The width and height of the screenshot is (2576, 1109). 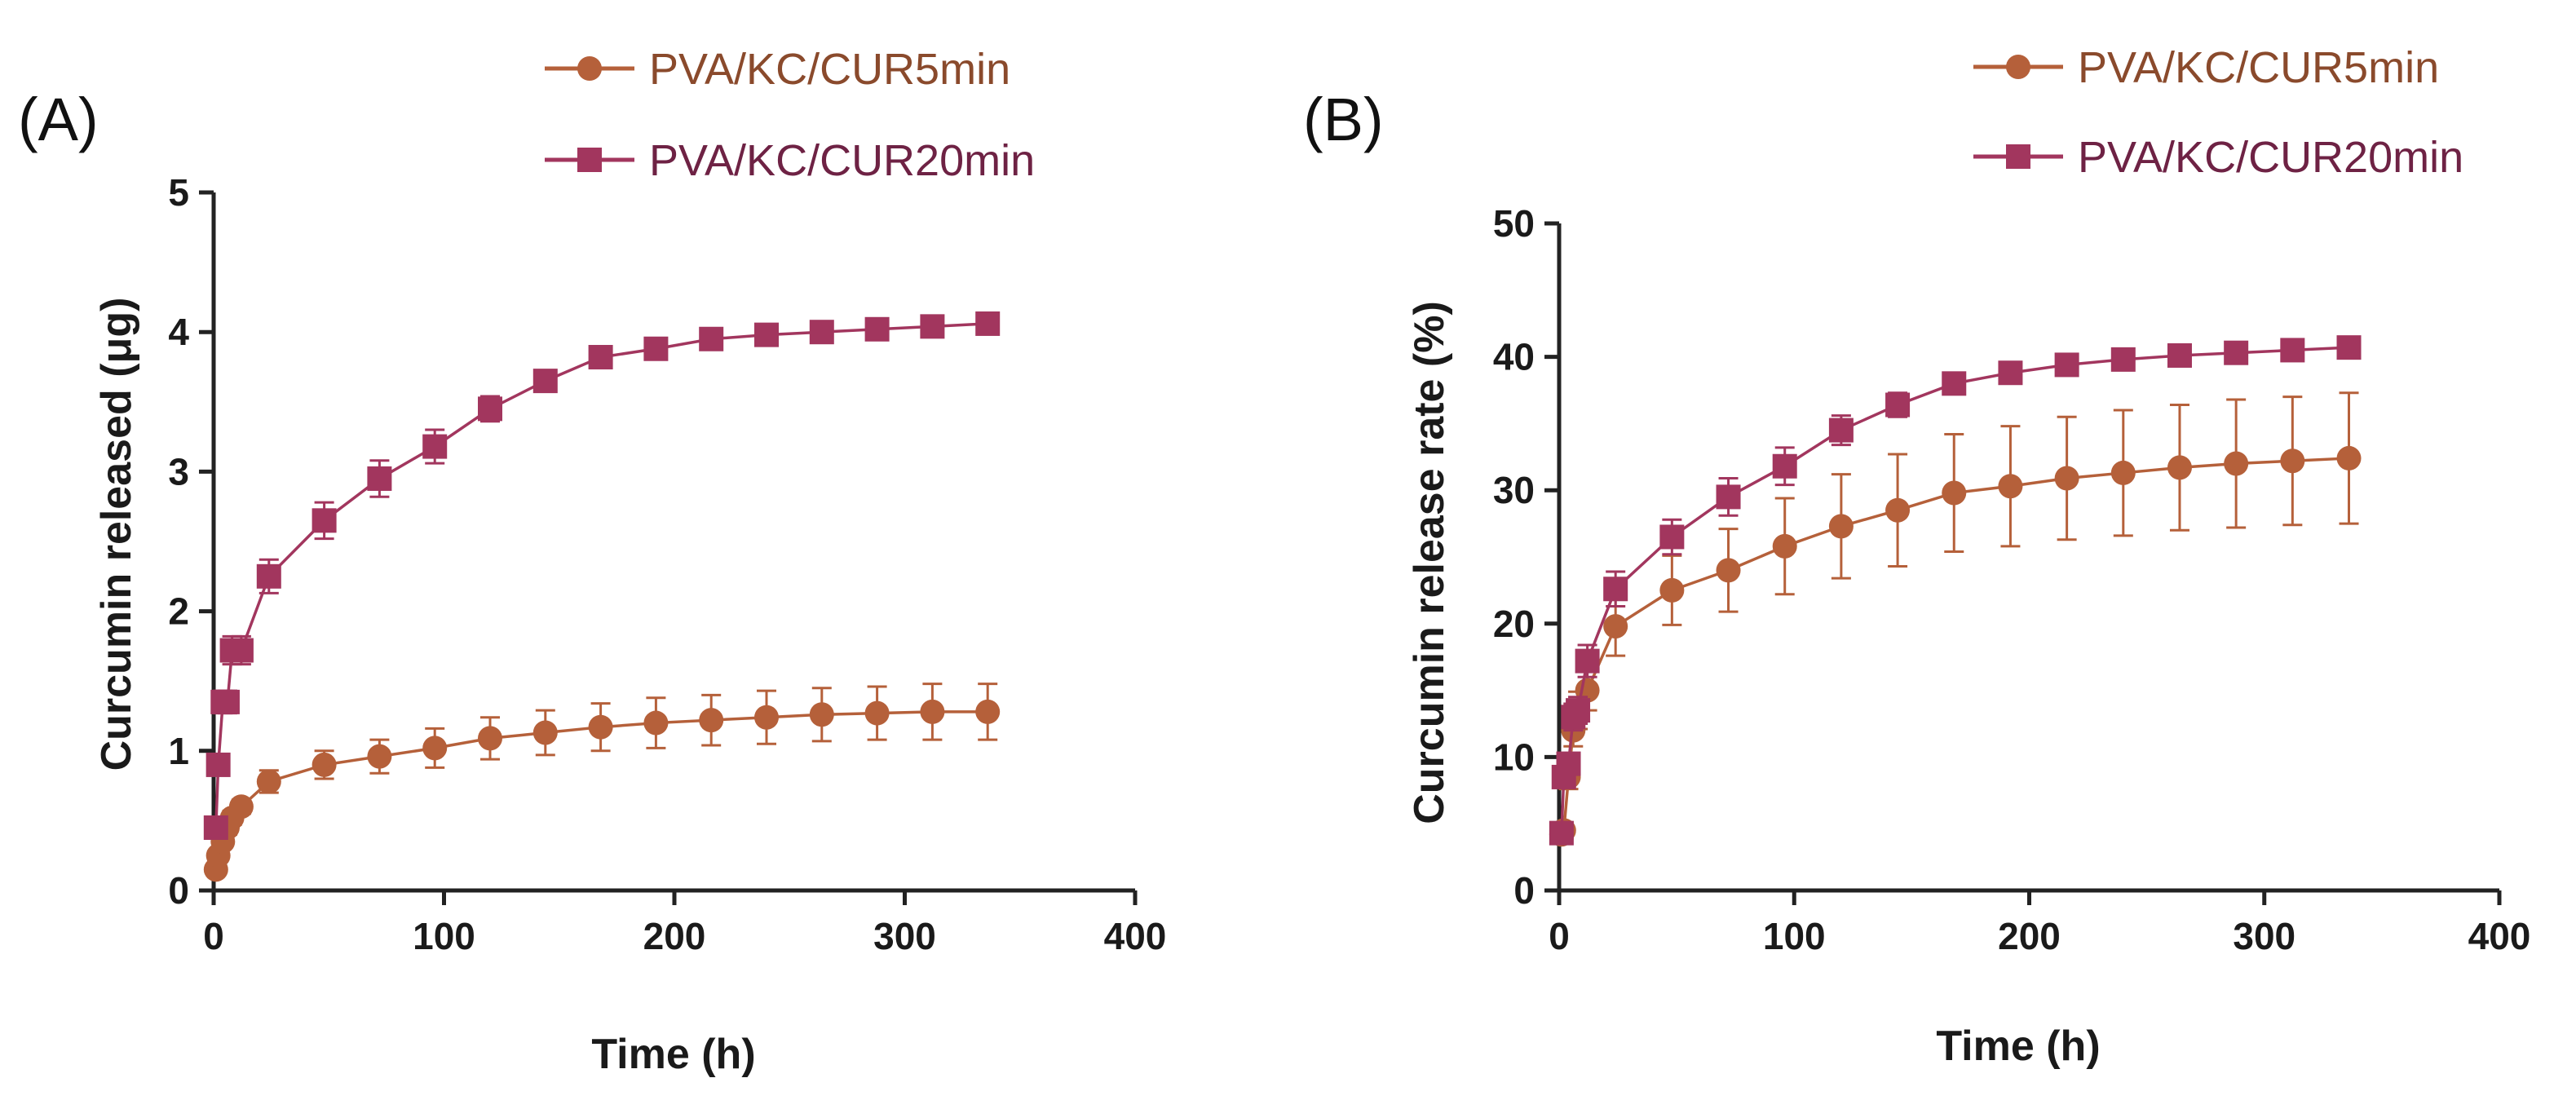 What do you see at coordinates (2258, 68) in the screenshot?
I see `legend-b-5min-label: PVA/KC/CUR5min` at bounding box center [2258, 68].